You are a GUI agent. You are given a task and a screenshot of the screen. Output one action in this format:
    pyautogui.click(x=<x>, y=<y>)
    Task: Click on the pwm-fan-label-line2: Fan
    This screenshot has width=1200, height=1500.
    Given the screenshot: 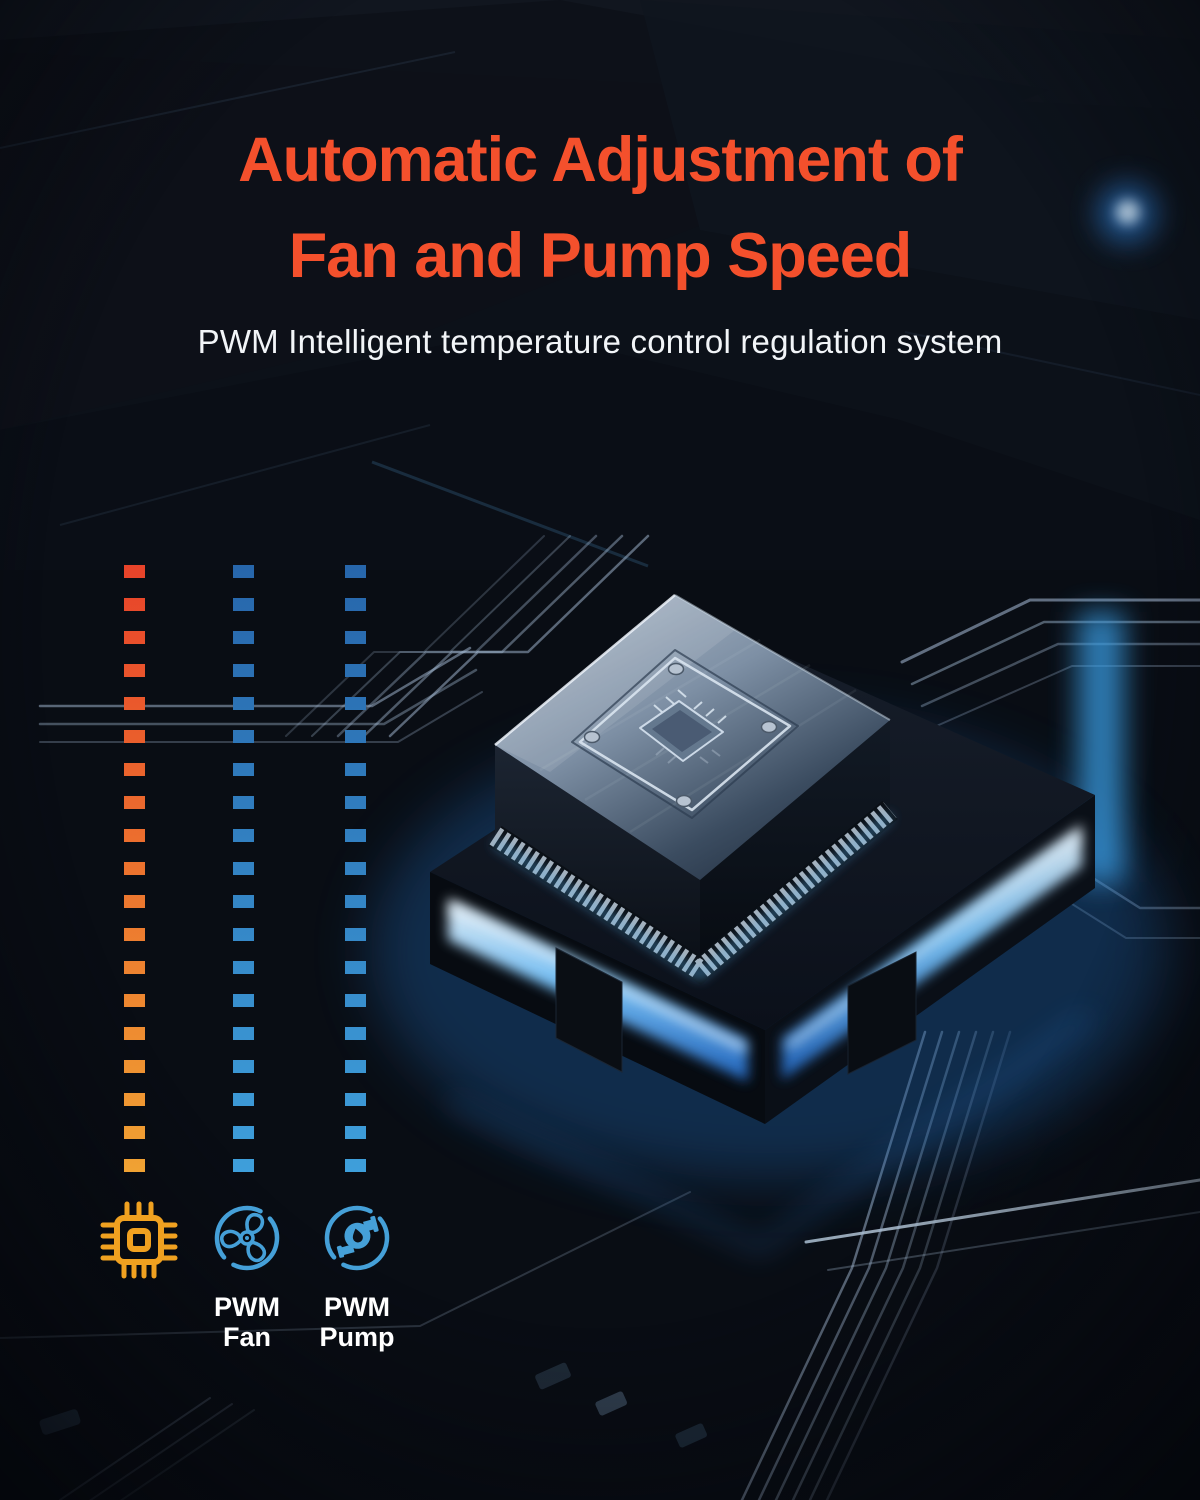 What is the action you would take?
    pyautogui.click(x=246, y=1337)
    